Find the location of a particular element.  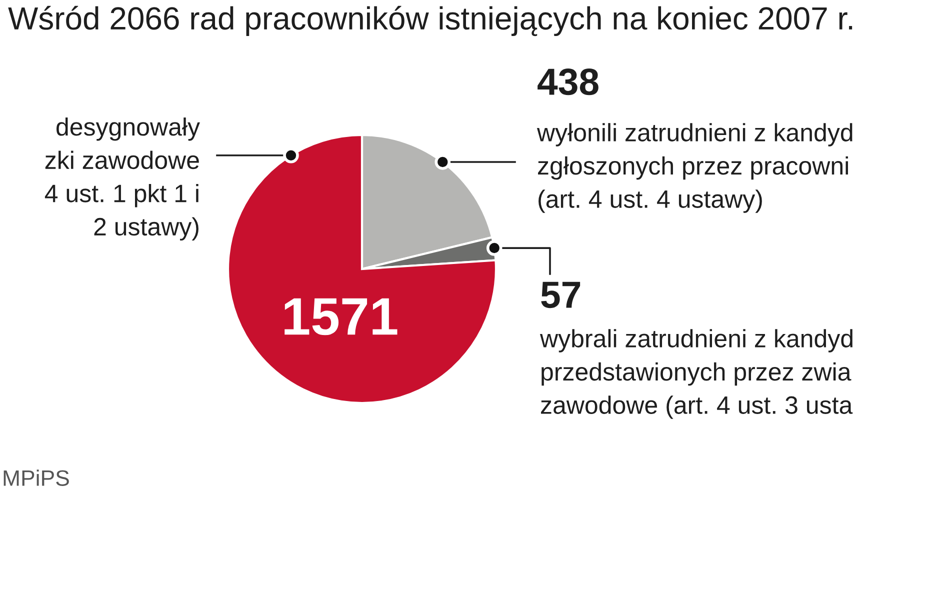

chart-title: Wśród 2066 rad pracowników istniejących na koniec 2007 r. is located at coordinates (430, 21).